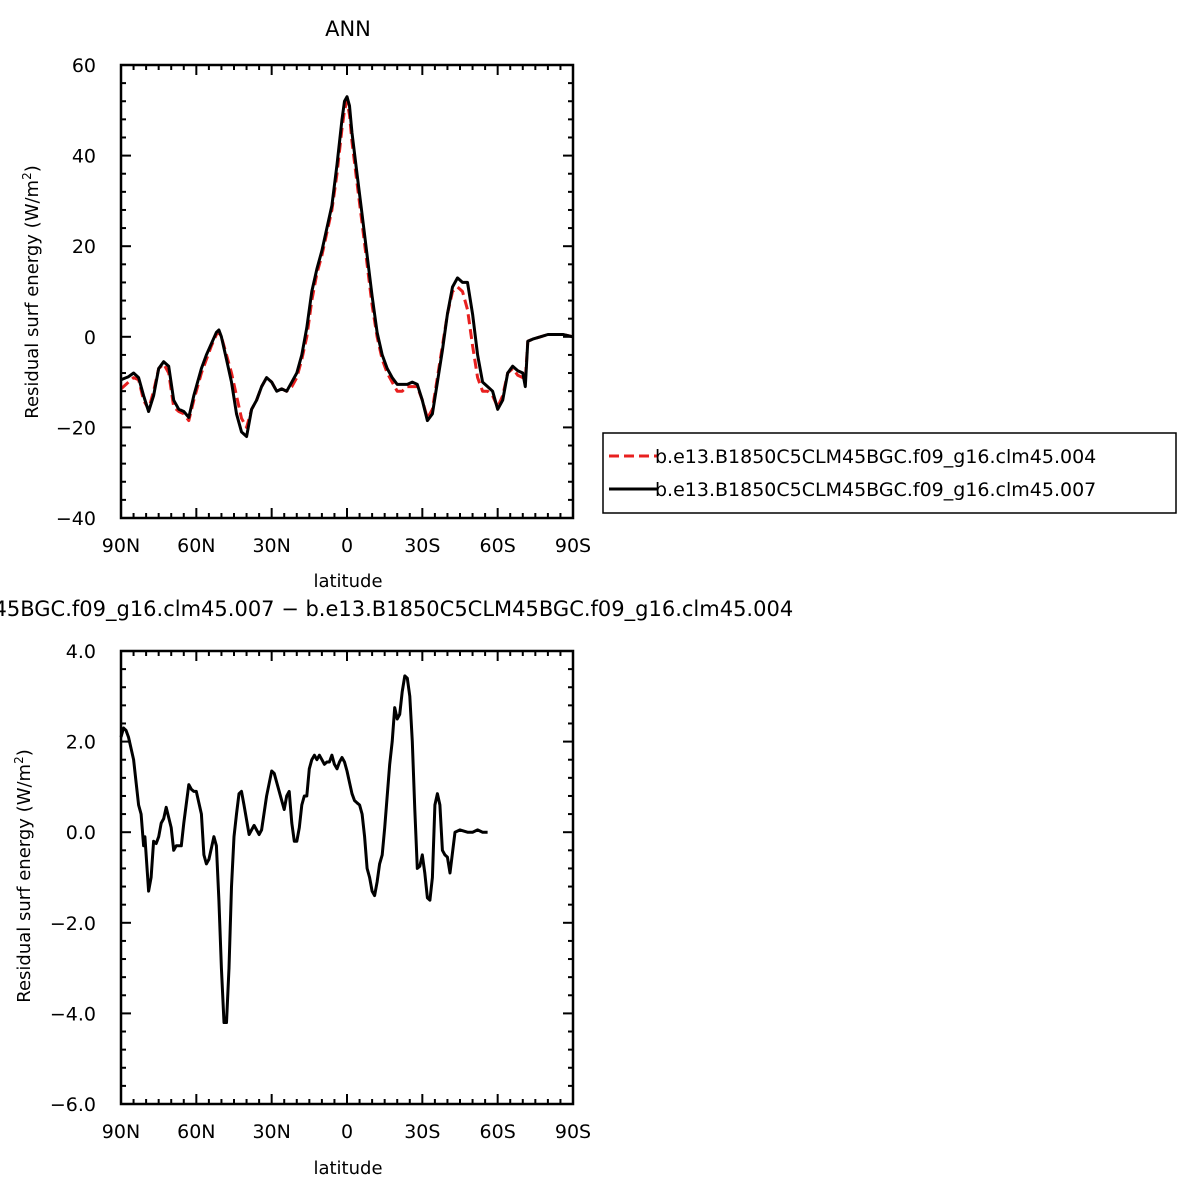  Describe the element at coordinates (81, 743) in the screenshot. I see `y-tick-label: 2.0` at that location.